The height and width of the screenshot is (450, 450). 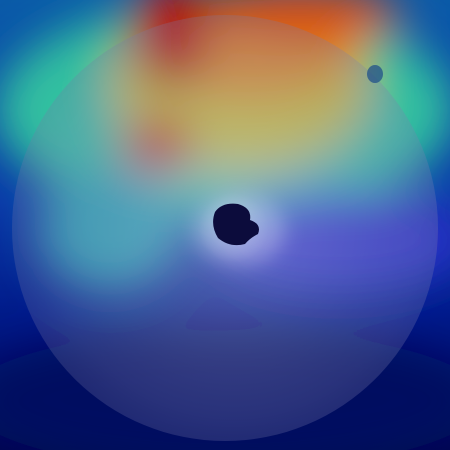 What do you see at coordinates (375, 74) in the screenshot?
I see `lens-artifact` at bounding box center [375, 74].